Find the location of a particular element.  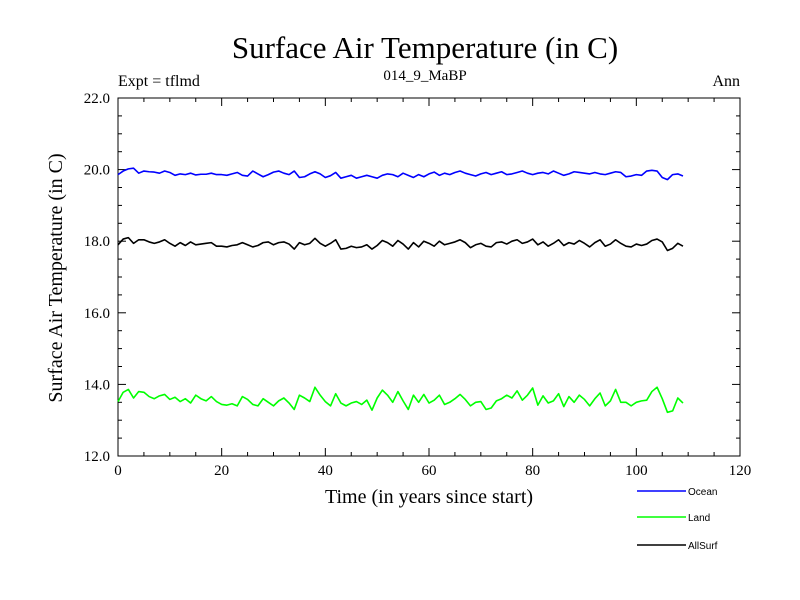

legend-label-land: Land is located at coordinates (699, 518).